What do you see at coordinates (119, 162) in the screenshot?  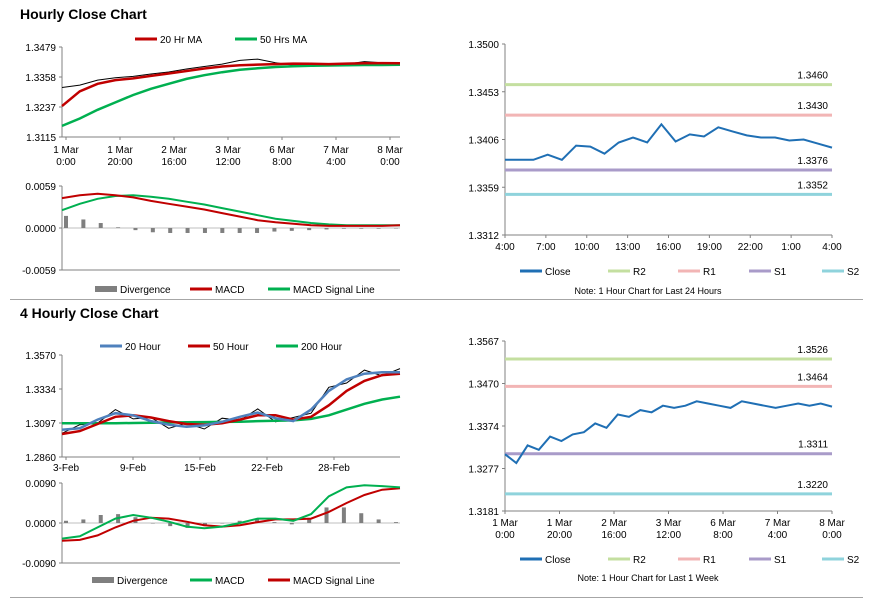 I see `hourly-price-x-tick-label: 20:00` at bounding box center [119, 162].